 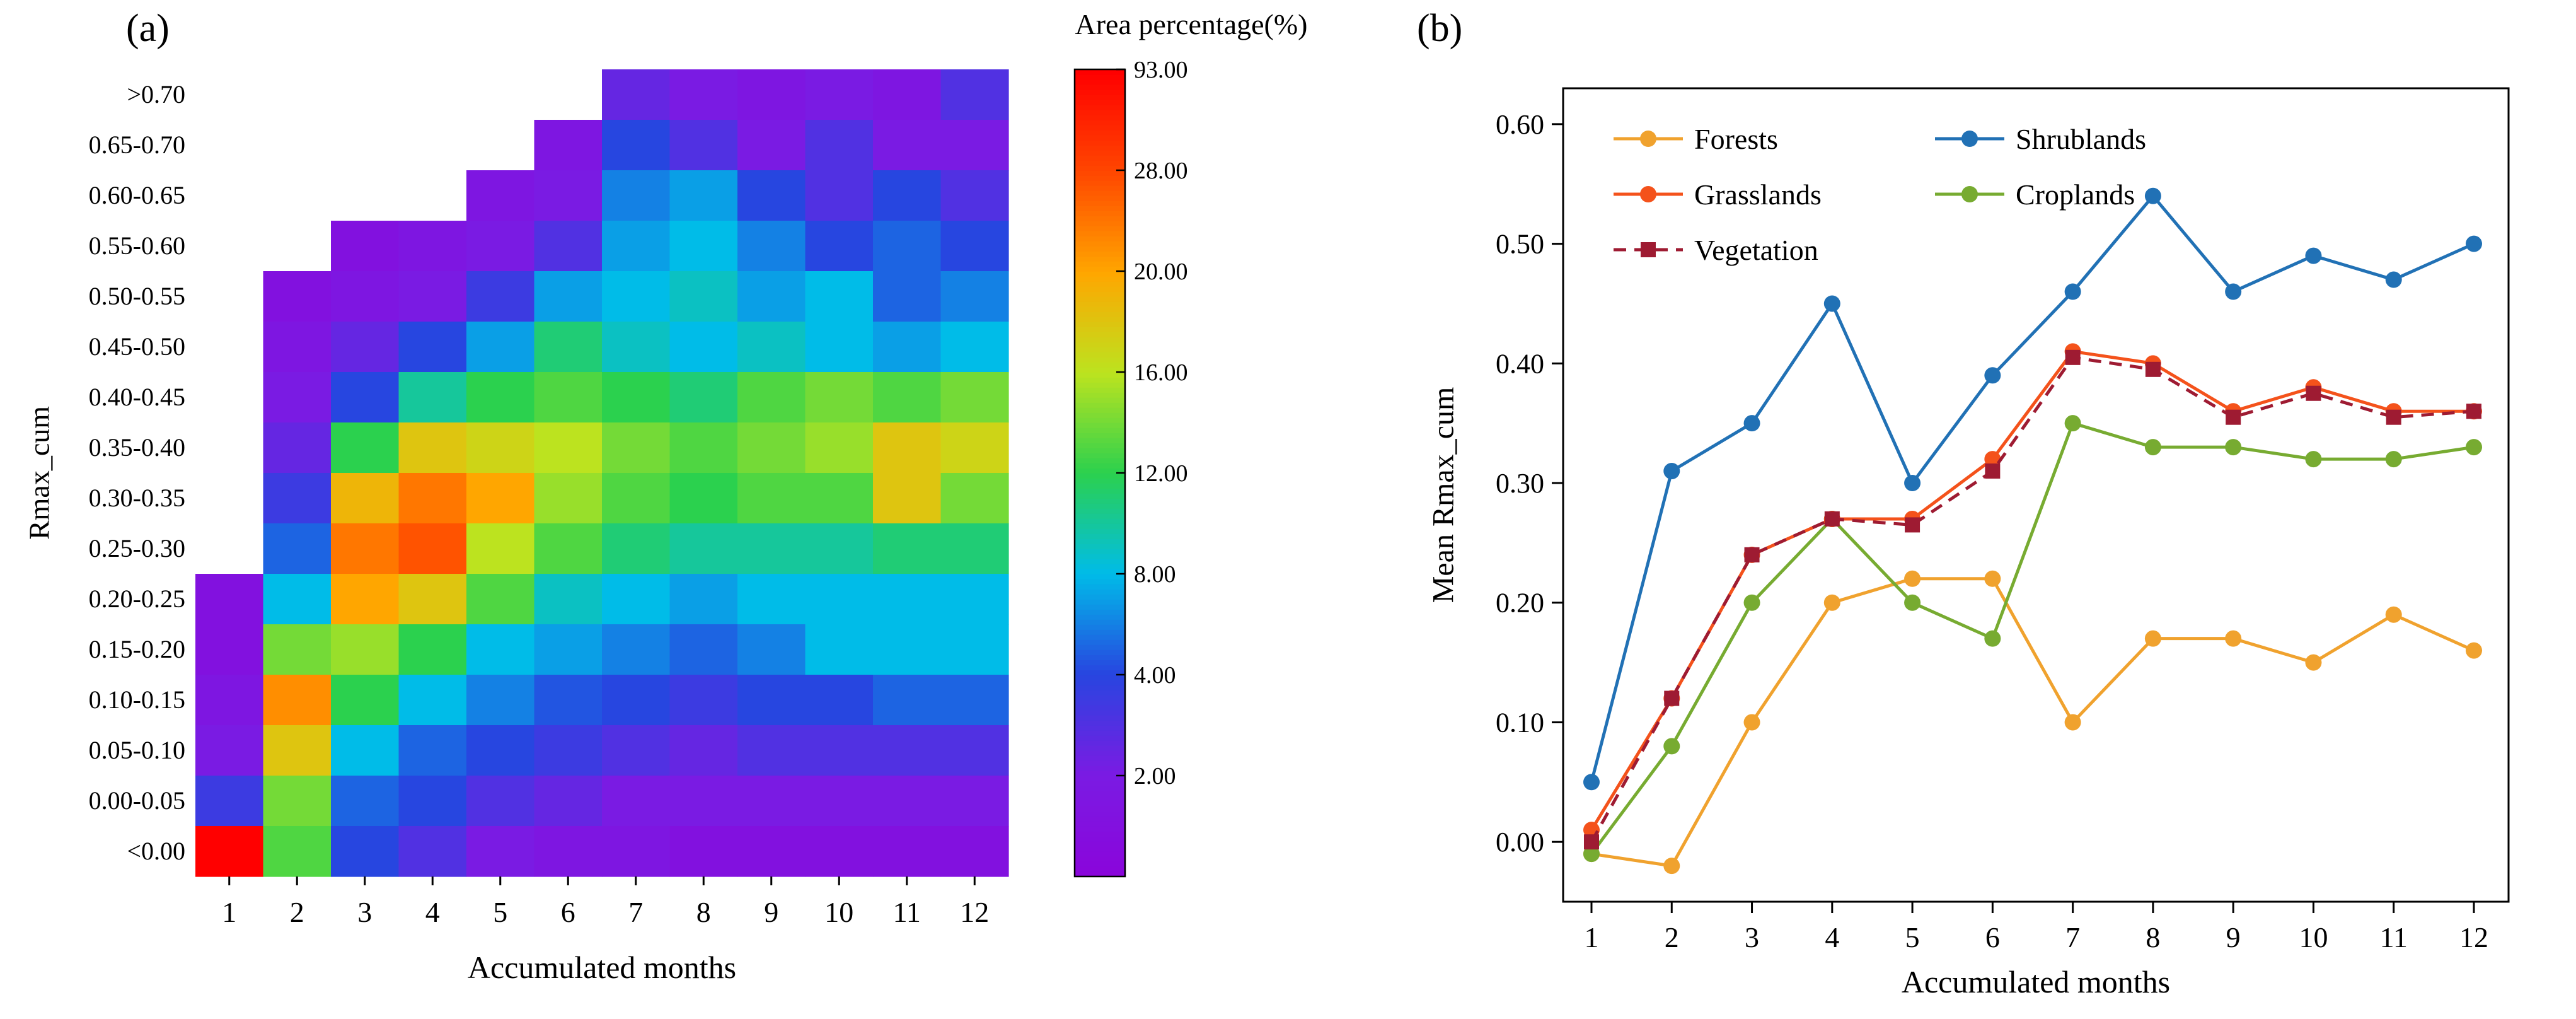 What do you see at coordinates (1758, 194) in the screenshot?
I see `legend-label-grasslands: Grasslands` at bounding box center [1758, 194].